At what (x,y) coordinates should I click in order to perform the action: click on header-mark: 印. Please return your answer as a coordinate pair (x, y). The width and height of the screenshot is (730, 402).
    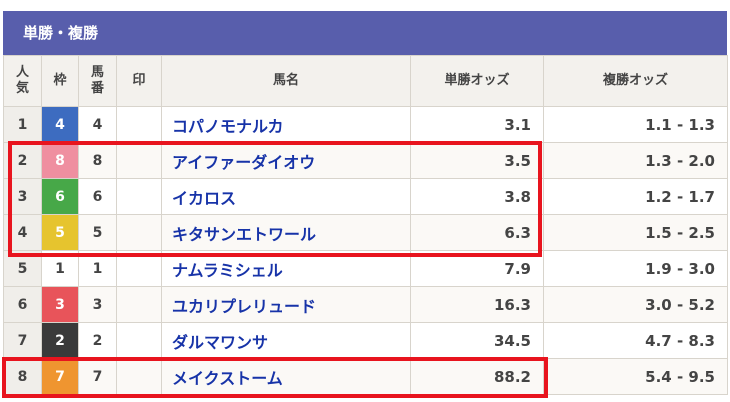
    Looking at the image, I should click on (139, 81).